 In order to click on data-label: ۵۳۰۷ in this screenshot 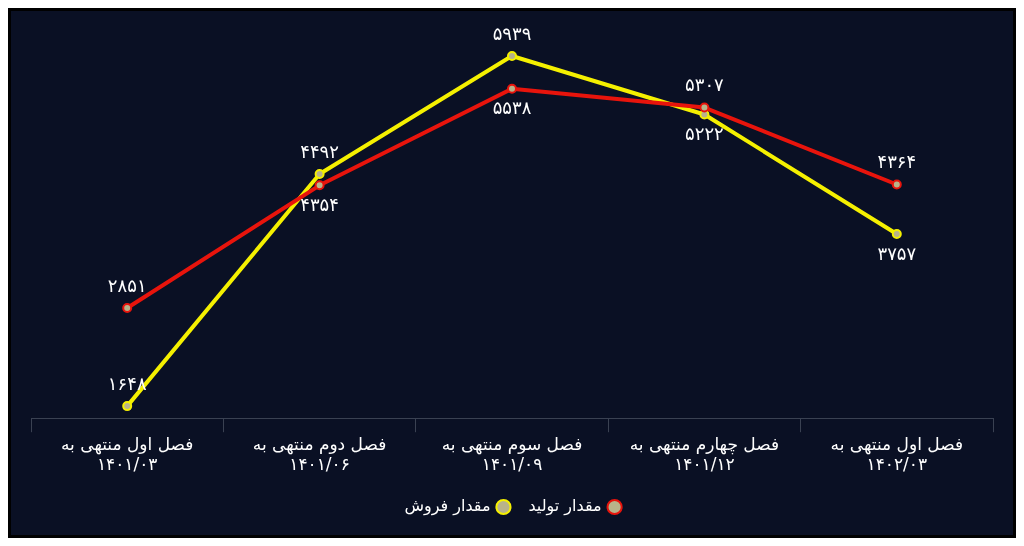, I will do `click(705, 85)`.